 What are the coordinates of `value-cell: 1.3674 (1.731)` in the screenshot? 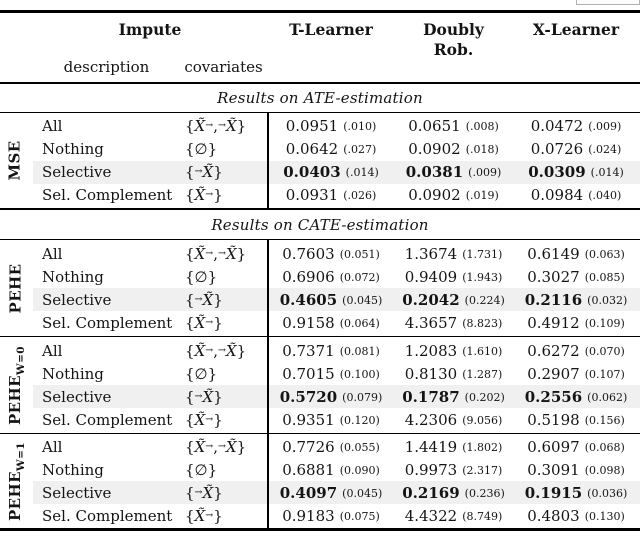 It's located at (453, 253).